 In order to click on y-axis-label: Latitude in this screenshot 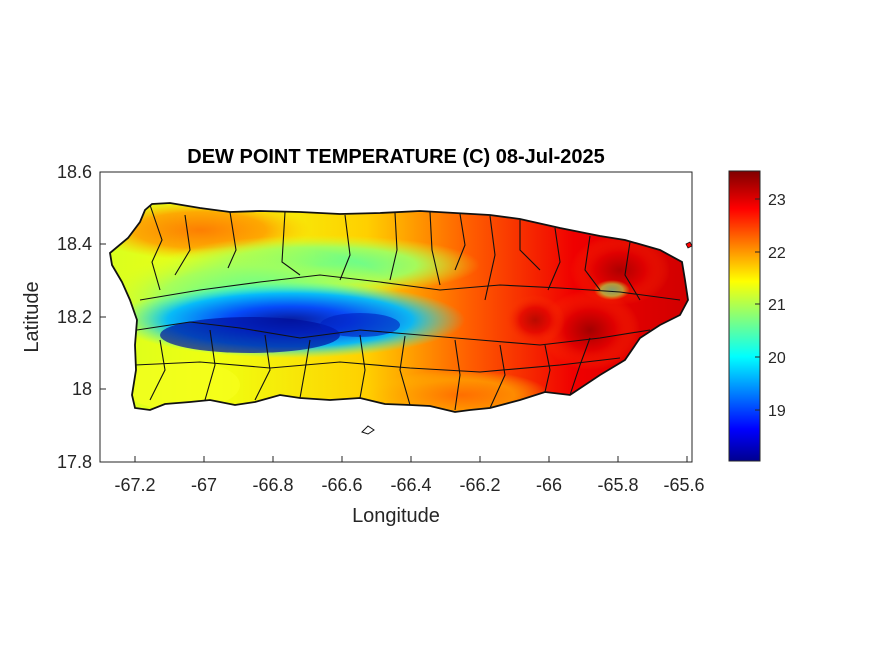, I will do `click(32, 316)`.